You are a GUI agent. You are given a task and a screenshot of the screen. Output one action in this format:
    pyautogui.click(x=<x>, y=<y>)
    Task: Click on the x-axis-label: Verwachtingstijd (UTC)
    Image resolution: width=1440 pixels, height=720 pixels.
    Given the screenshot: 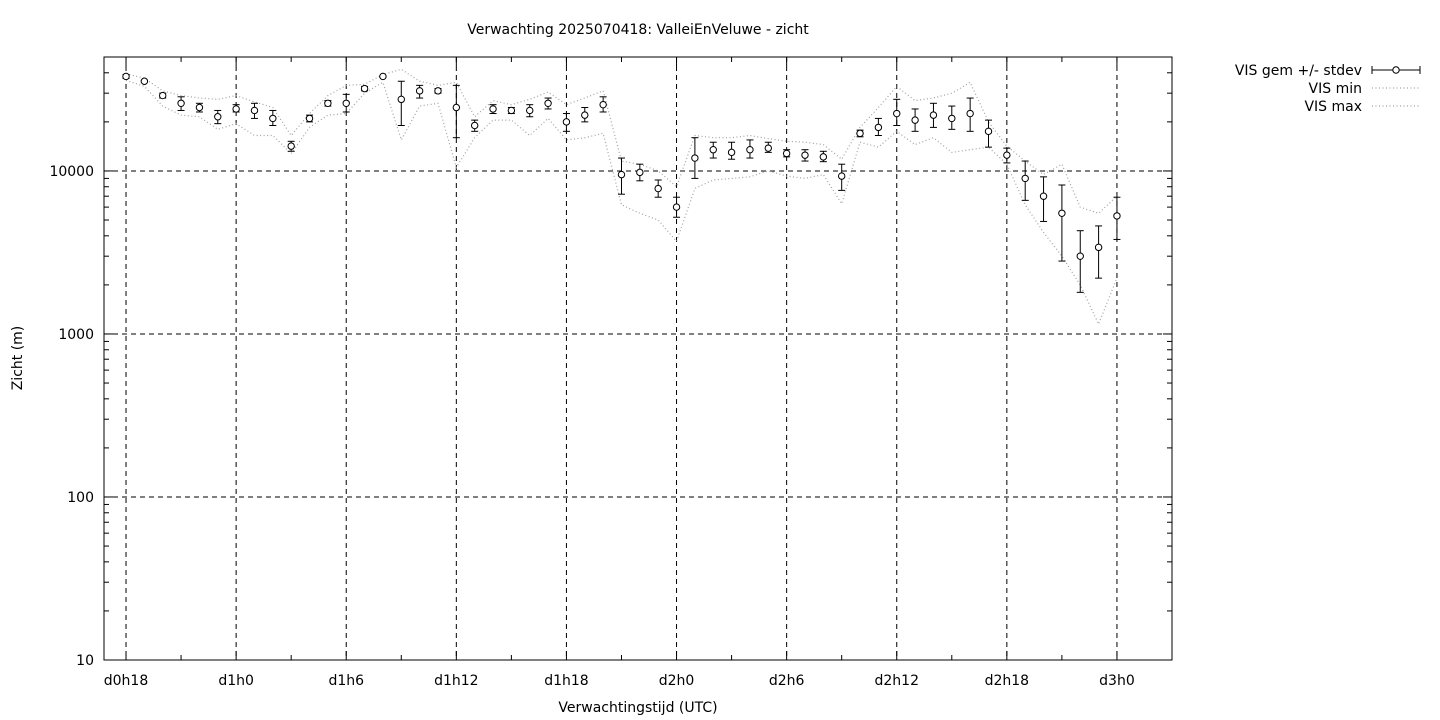 What is the action you would take?
    pyautogui.click(x=637, y=708)
    